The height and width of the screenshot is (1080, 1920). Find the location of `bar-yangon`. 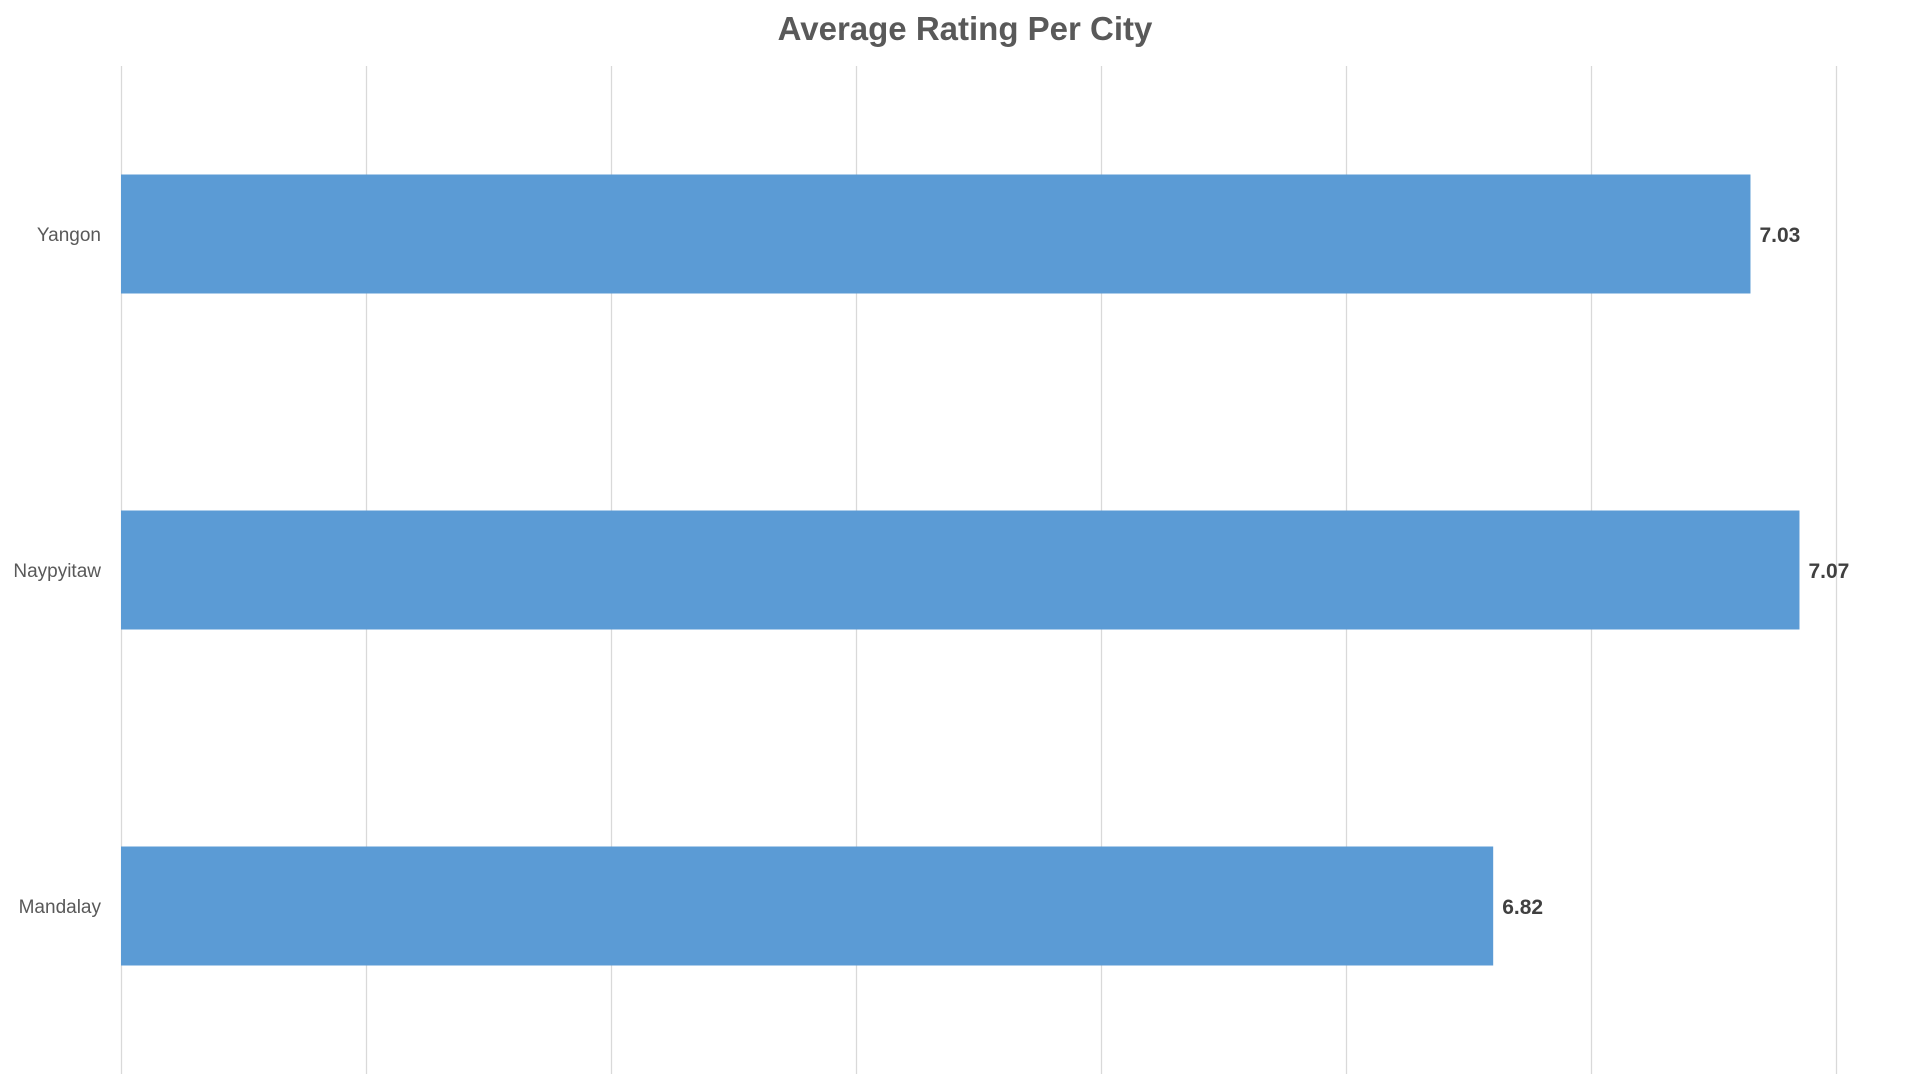

bar-yangon is located at coordinates (936, 234).